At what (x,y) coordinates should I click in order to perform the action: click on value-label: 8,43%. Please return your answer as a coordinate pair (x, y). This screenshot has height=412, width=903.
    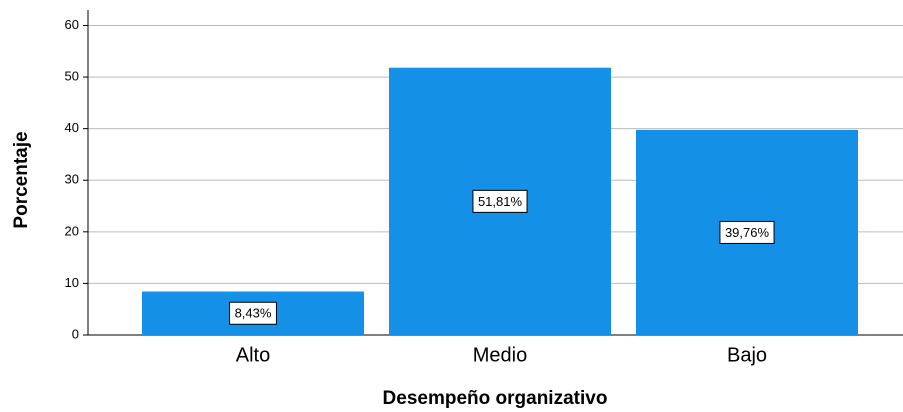
    Looking at the image, I should click on (253, 313).